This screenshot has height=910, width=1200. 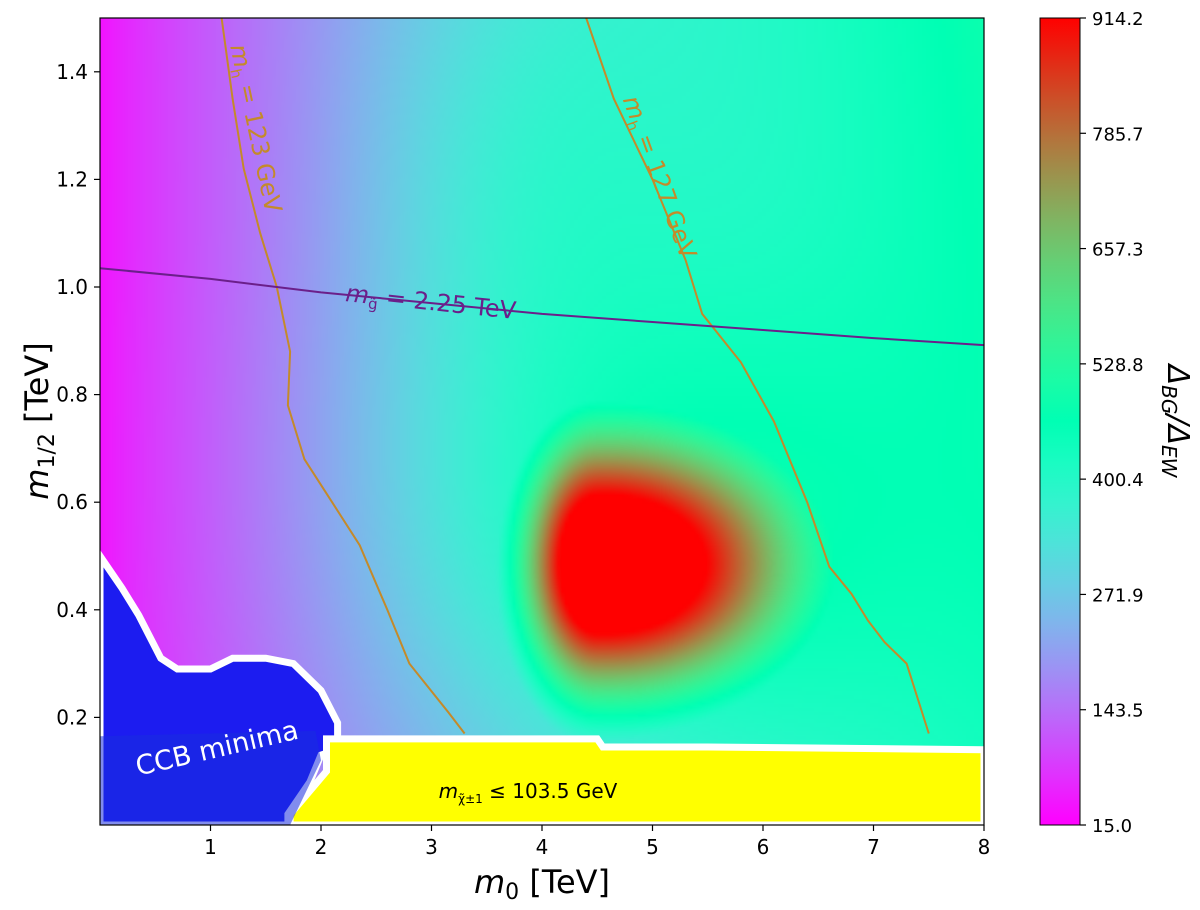 What do you see at coordinates (72, 610) in the screenshot?
I see `y-tick-label: 0.4` at bounding box center [72, 610].